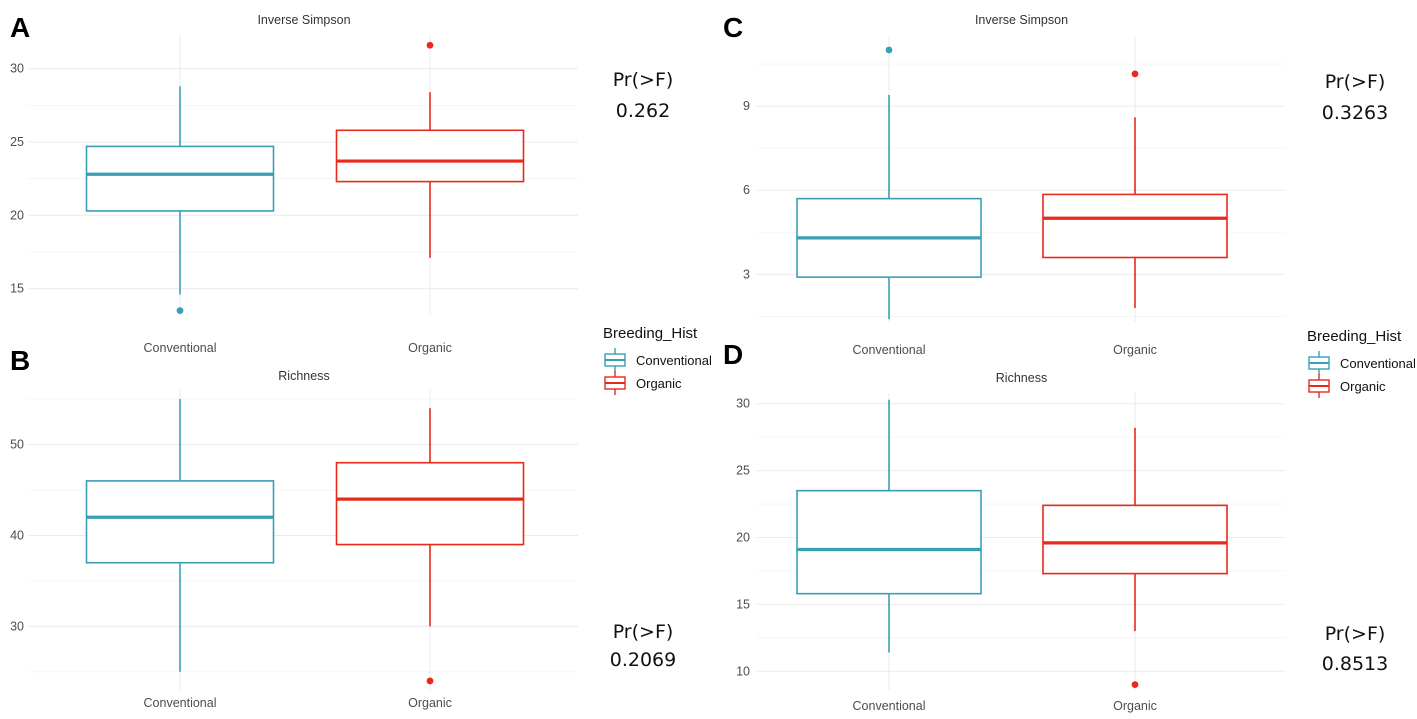 This screenshot has width=1417, height=719. I want to click on legend-left: Breeding_Hist Conventional Organic, so click(657, 360).